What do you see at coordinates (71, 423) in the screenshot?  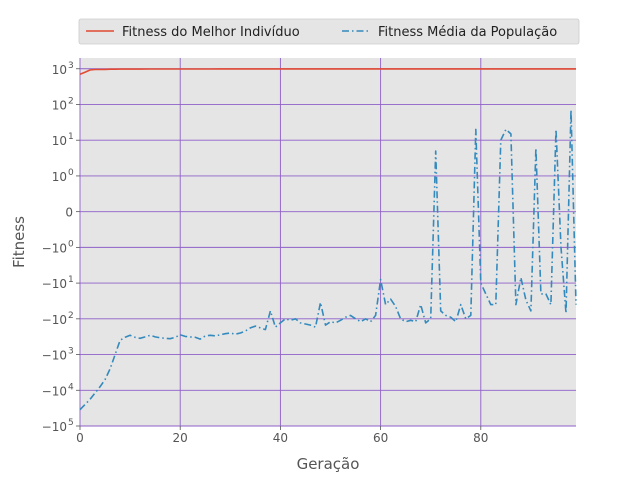 I see `y-tick-exponent: 5` at bounding box center [71, 423].